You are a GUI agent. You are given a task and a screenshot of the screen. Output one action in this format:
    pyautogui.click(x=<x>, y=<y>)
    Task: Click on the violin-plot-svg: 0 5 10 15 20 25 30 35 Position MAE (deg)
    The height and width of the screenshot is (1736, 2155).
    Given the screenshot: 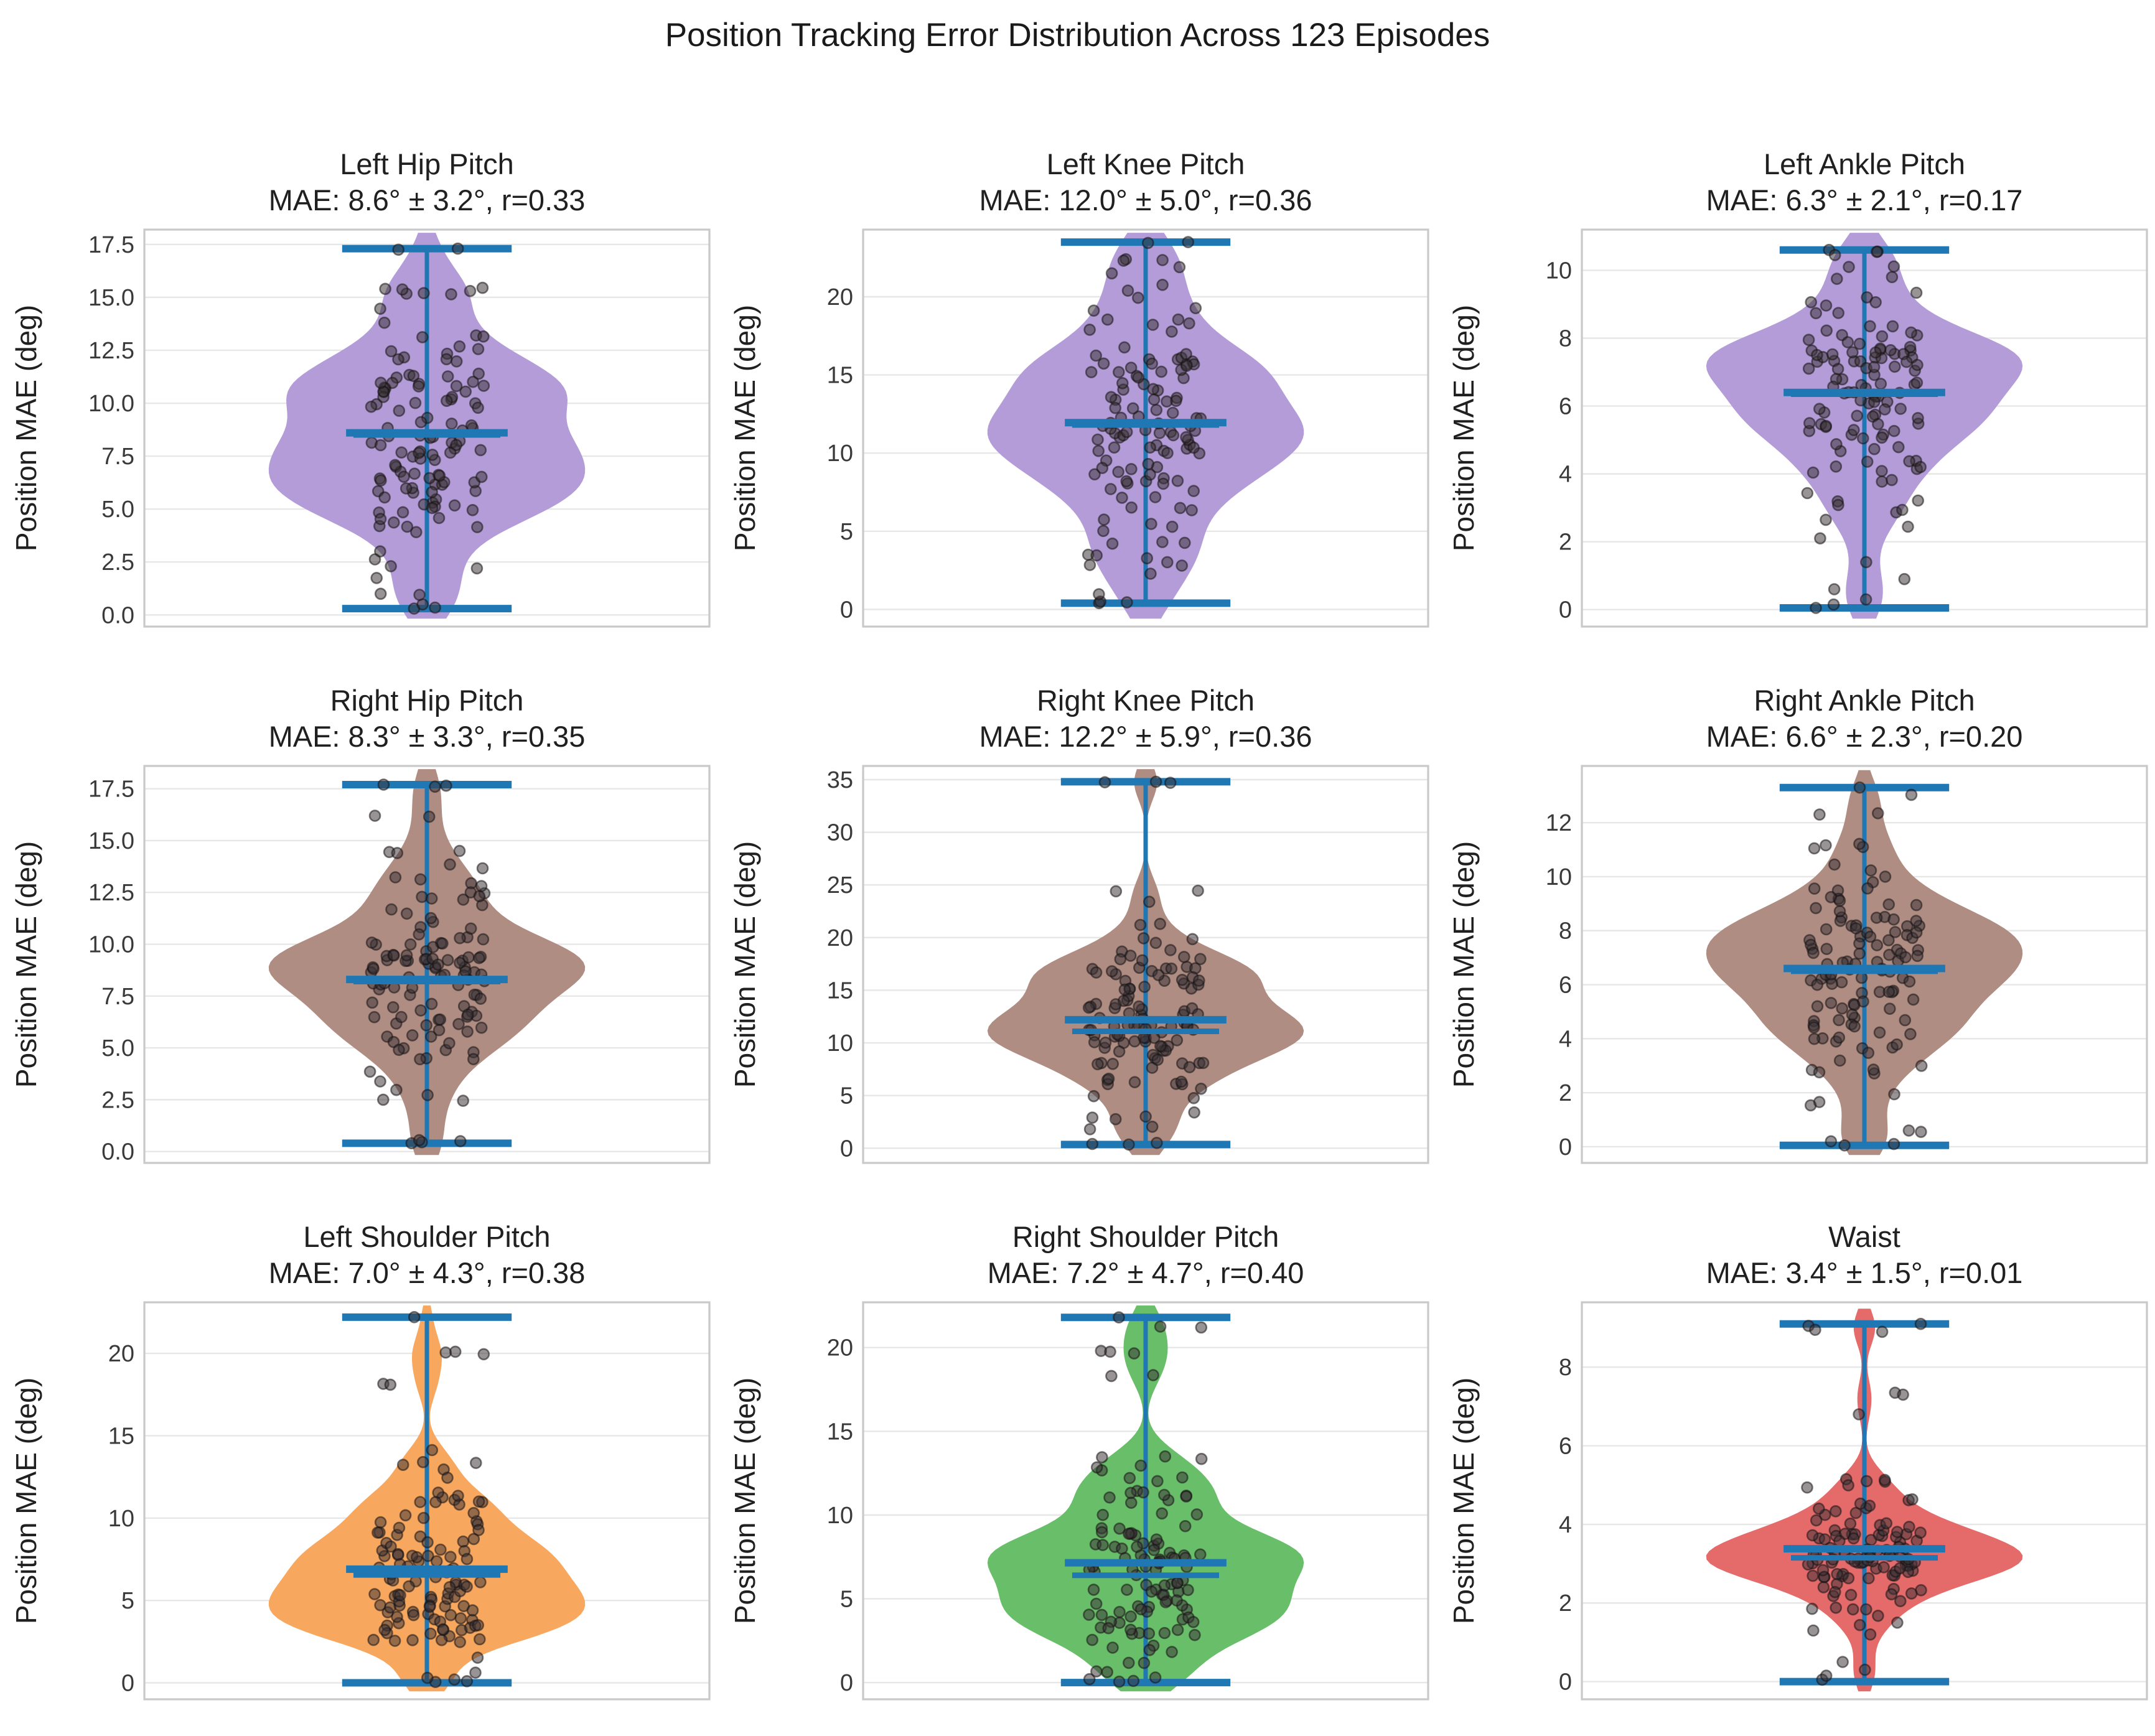 What is the action you would take?
    pyautogui.click(x=1079, y=964)
    